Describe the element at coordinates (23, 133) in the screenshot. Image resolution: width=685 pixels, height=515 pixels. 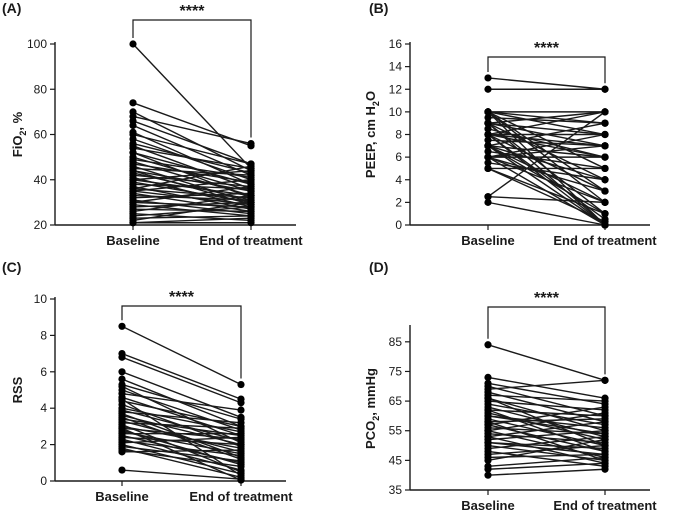
I see `y-axis-title-subscript: 2` at that location.